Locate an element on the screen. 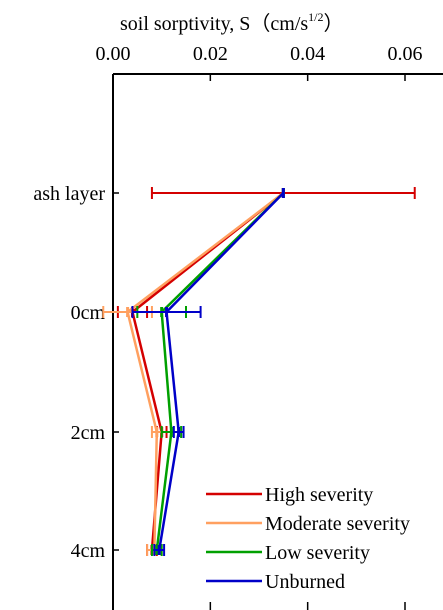  x-tick-label: 0.02 is located at coordinates (210, 54).